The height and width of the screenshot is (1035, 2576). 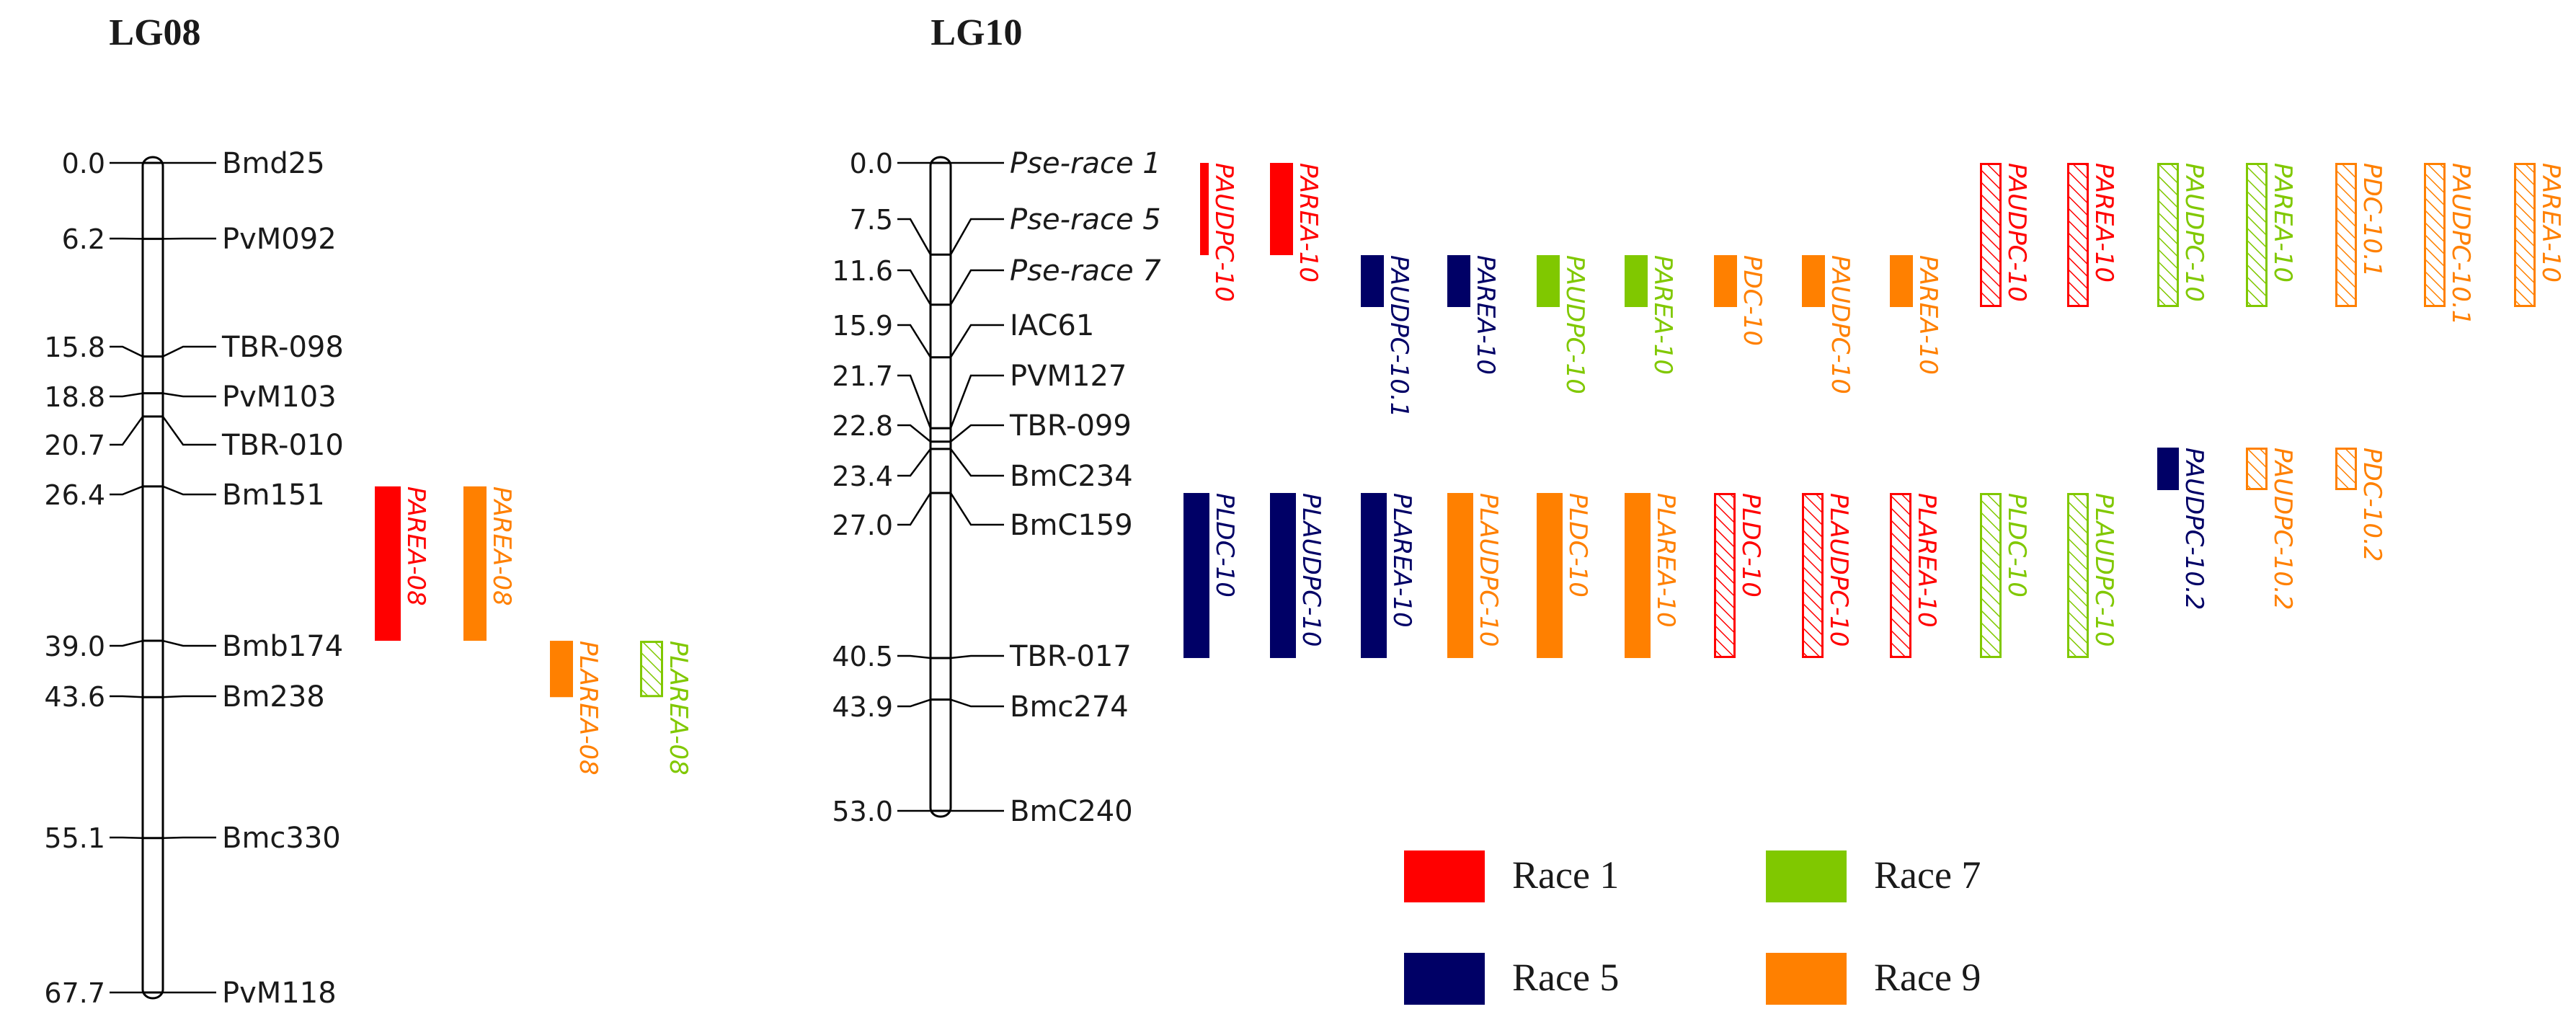 I want to click on qtl-label: PAUDPC-10.2, so click(x=2194, y=529).